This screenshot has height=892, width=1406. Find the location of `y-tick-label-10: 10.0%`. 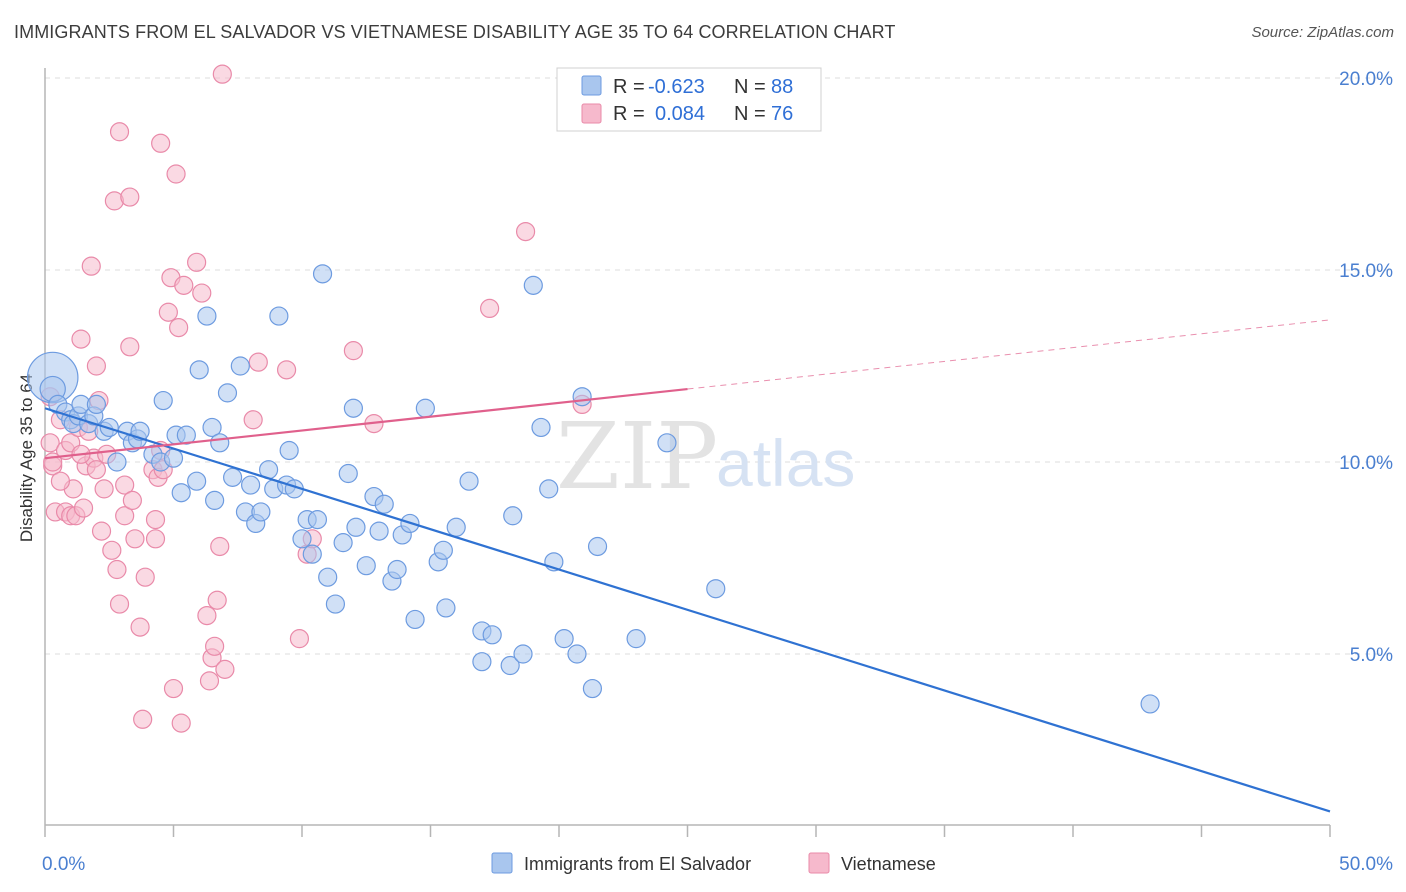

y-tick-label-10: 10.0% is located at coordinates (1366, 463).